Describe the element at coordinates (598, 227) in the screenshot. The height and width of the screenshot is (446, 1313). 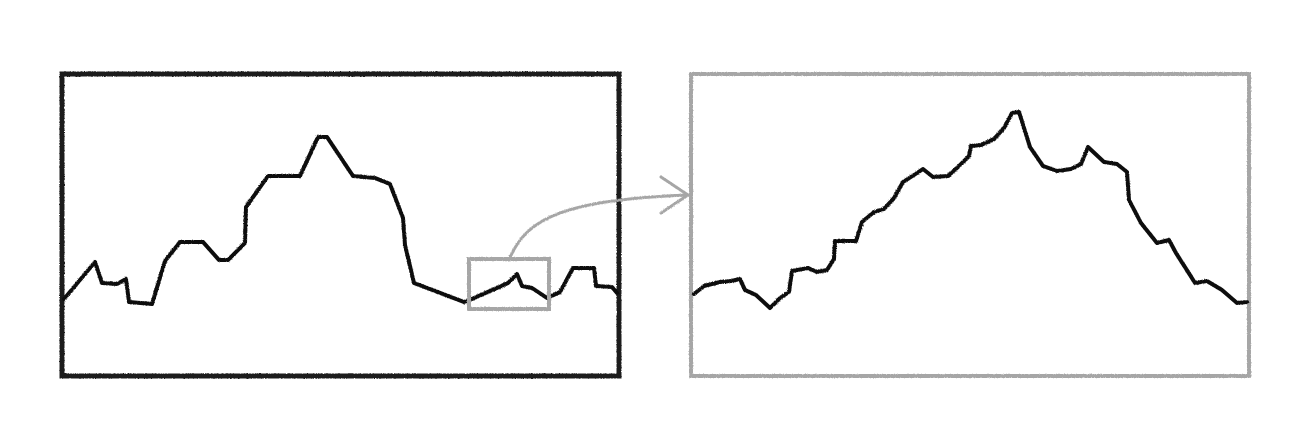
I see `arrow-shaft` at that location.